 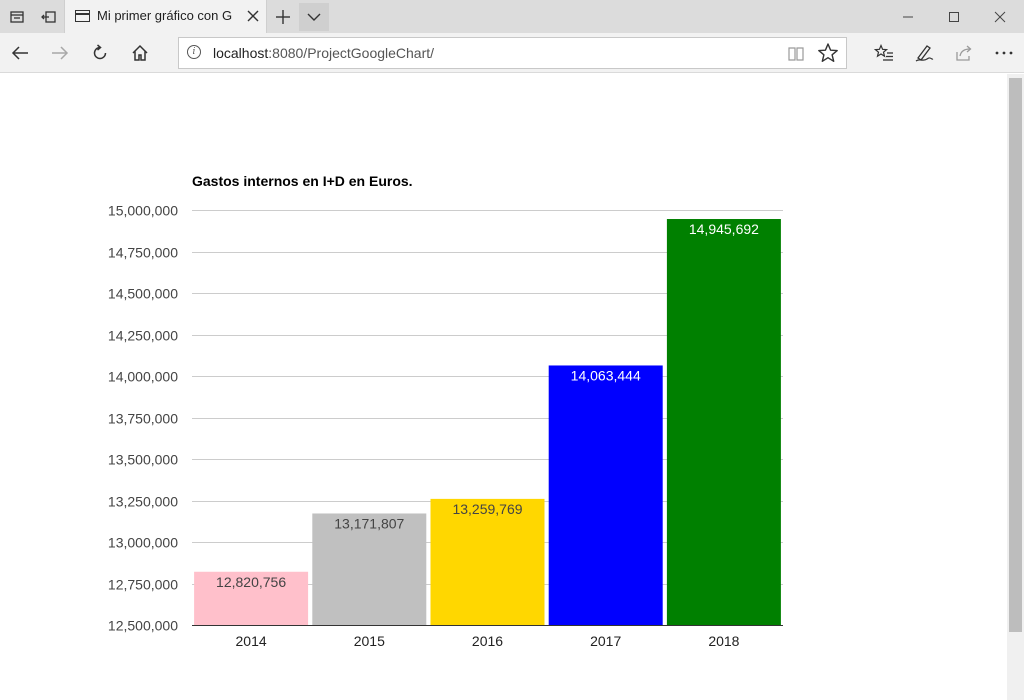 What do you see at coordinates (964, 53) in the screenshot?
I see `share-icon` at bounding box center [964, 53].